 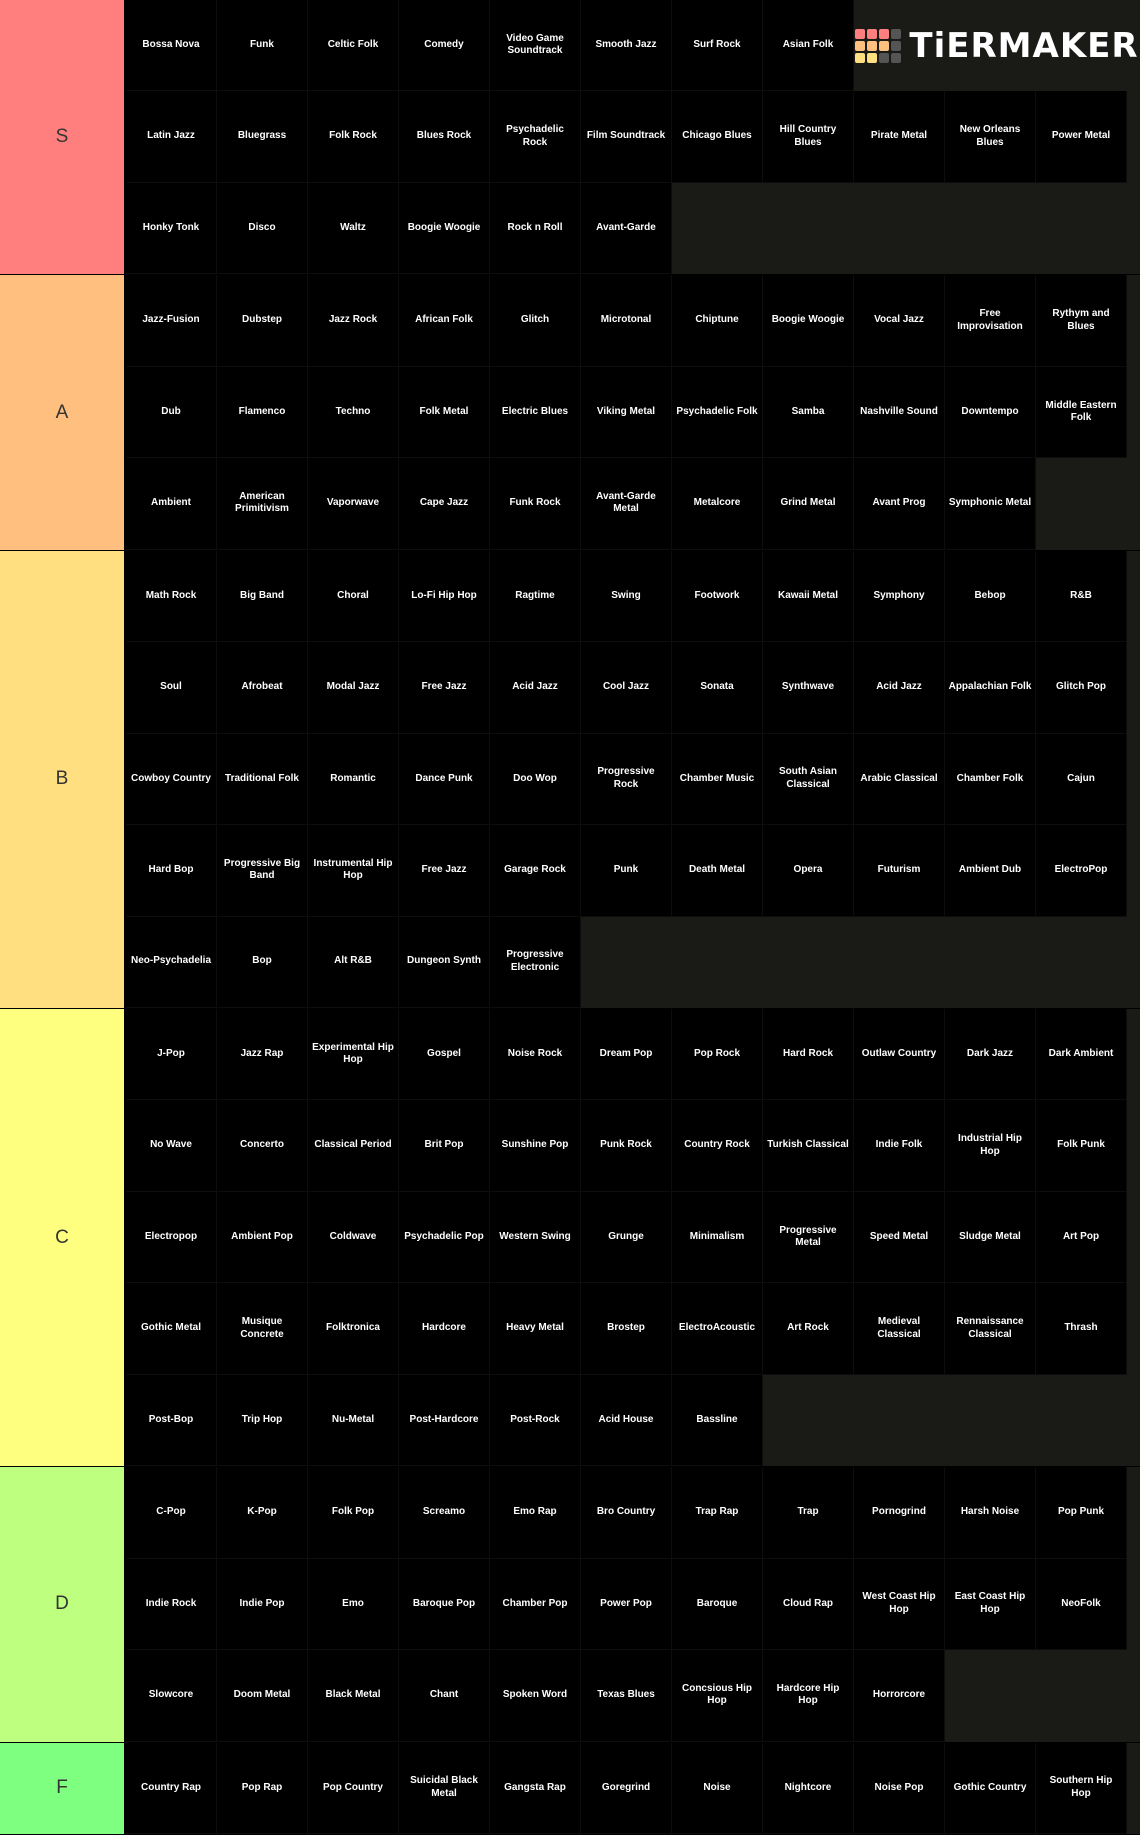 I want to click on tier-item: Nashville Sound, so click(x=899, y=412).